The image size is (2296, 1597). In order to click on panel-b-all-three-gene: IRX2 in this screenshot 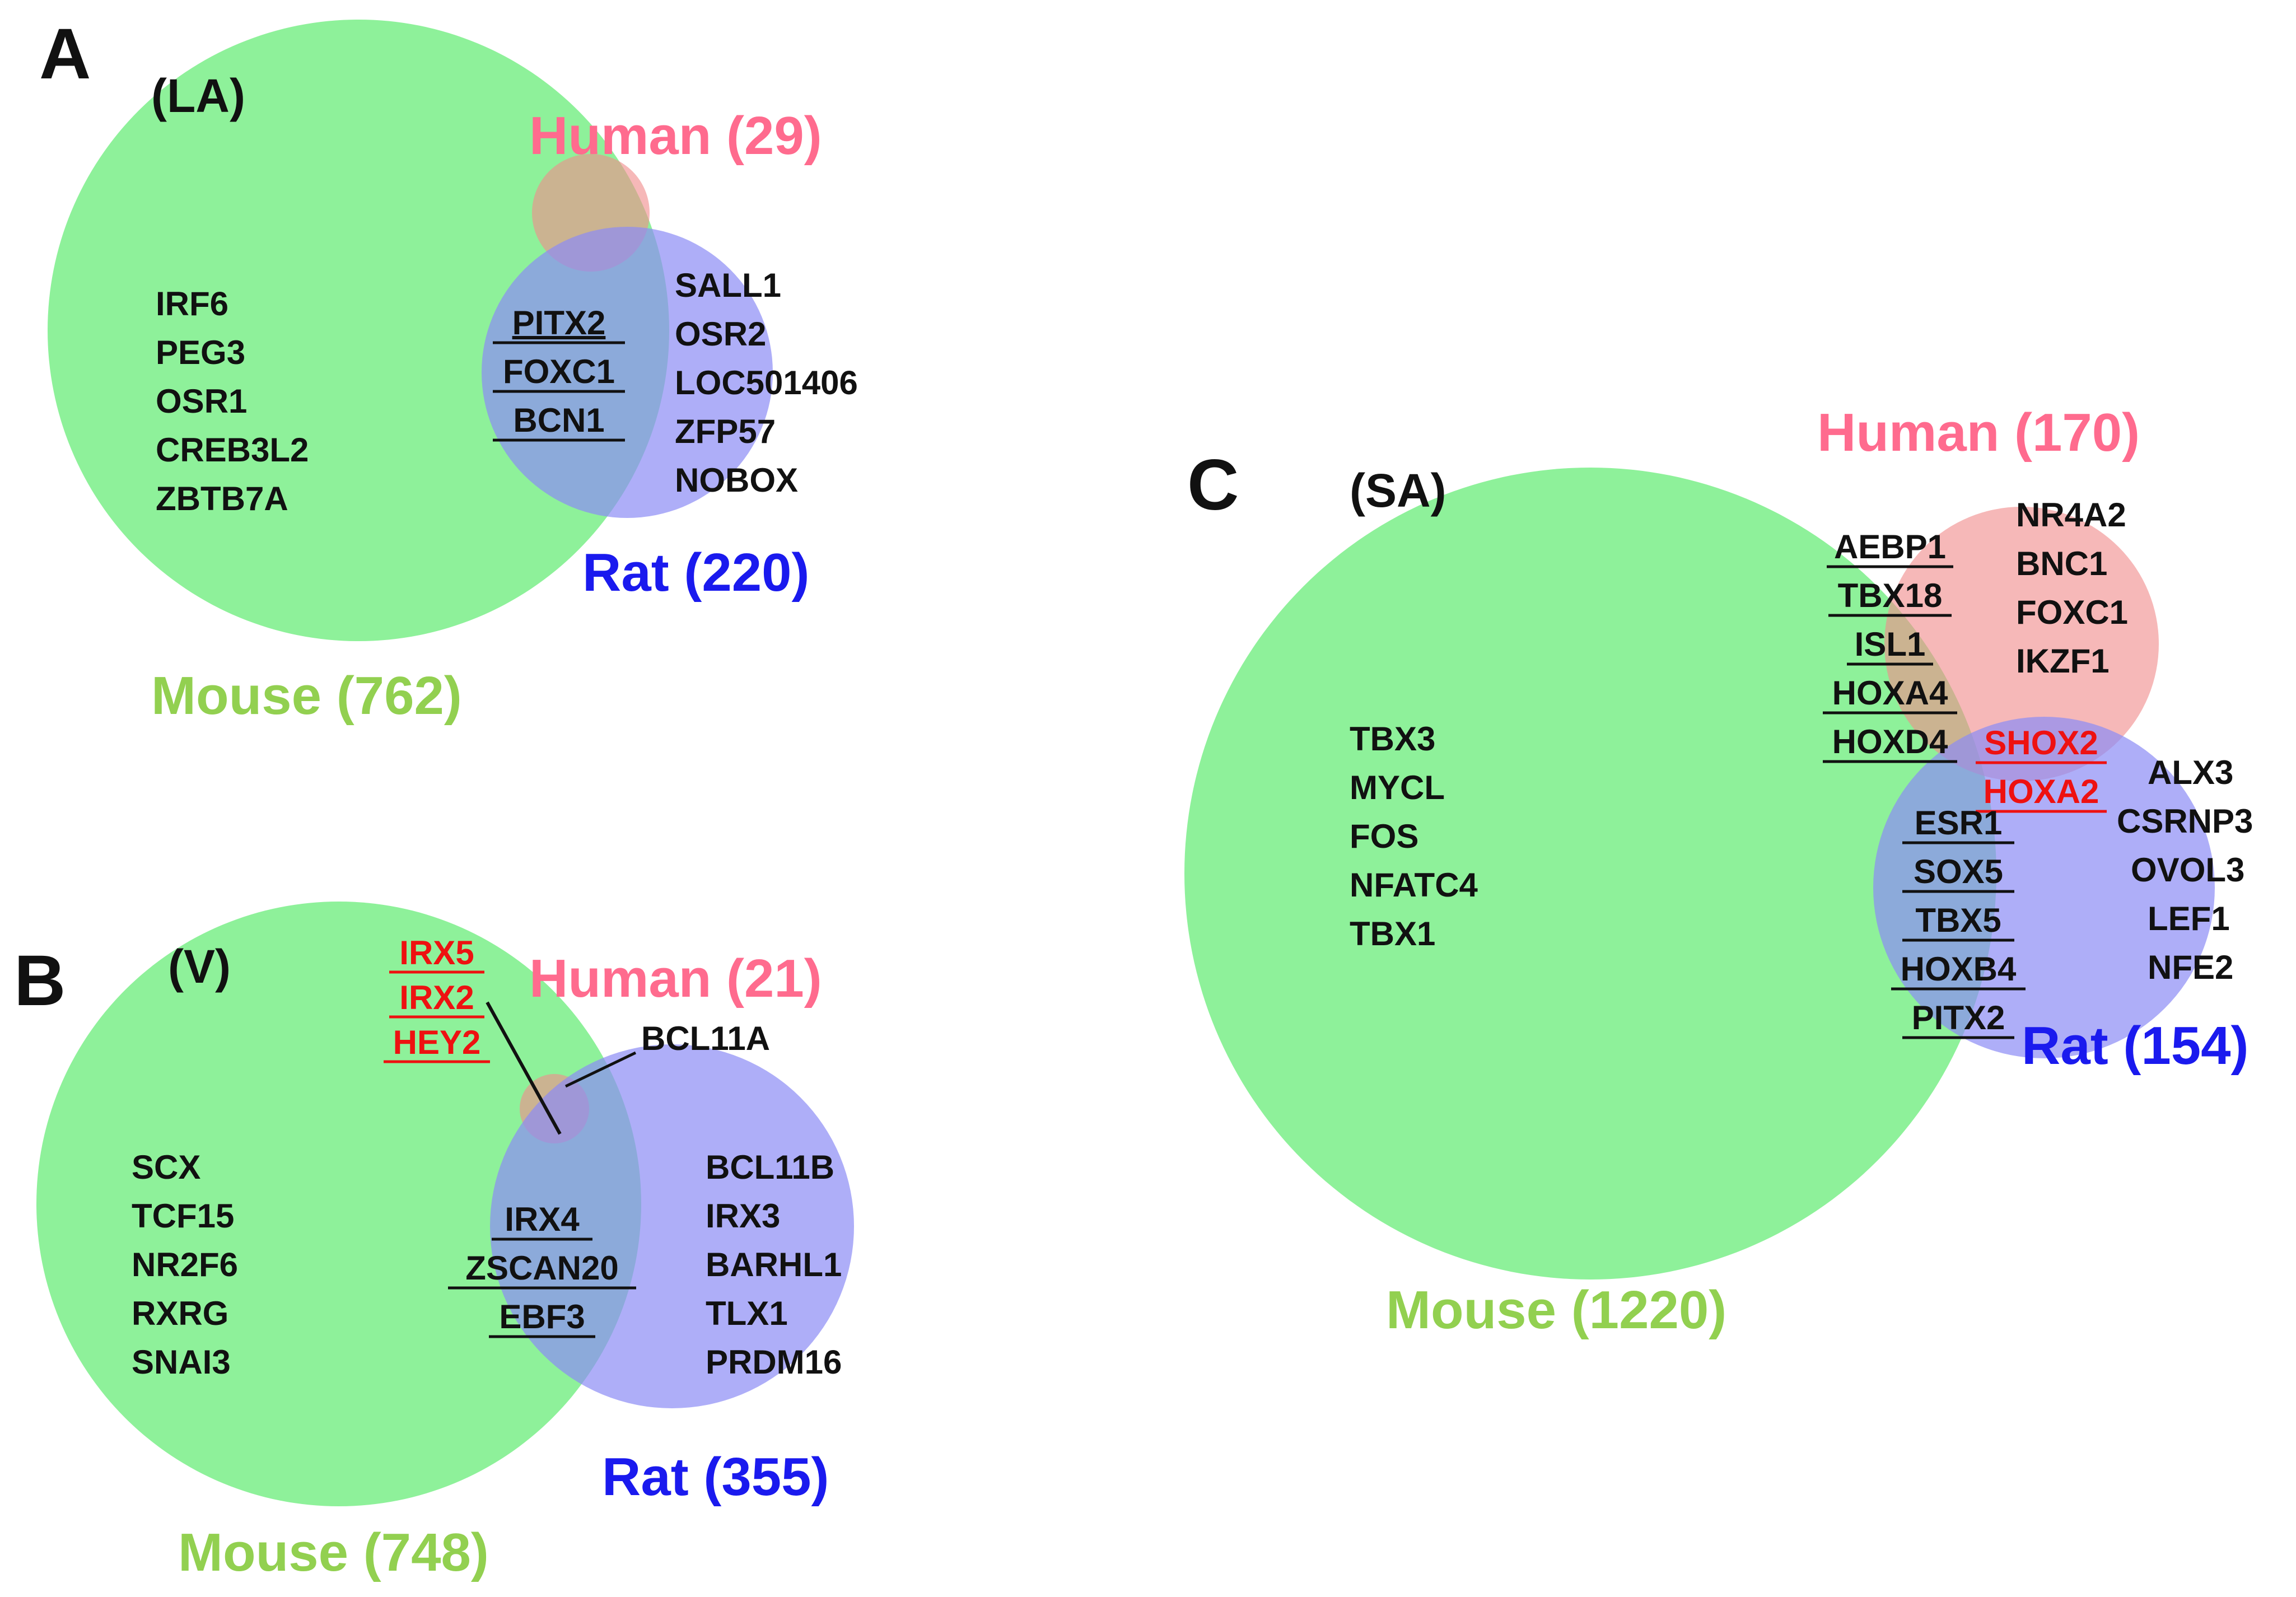, I will do `click(437, 997)`.